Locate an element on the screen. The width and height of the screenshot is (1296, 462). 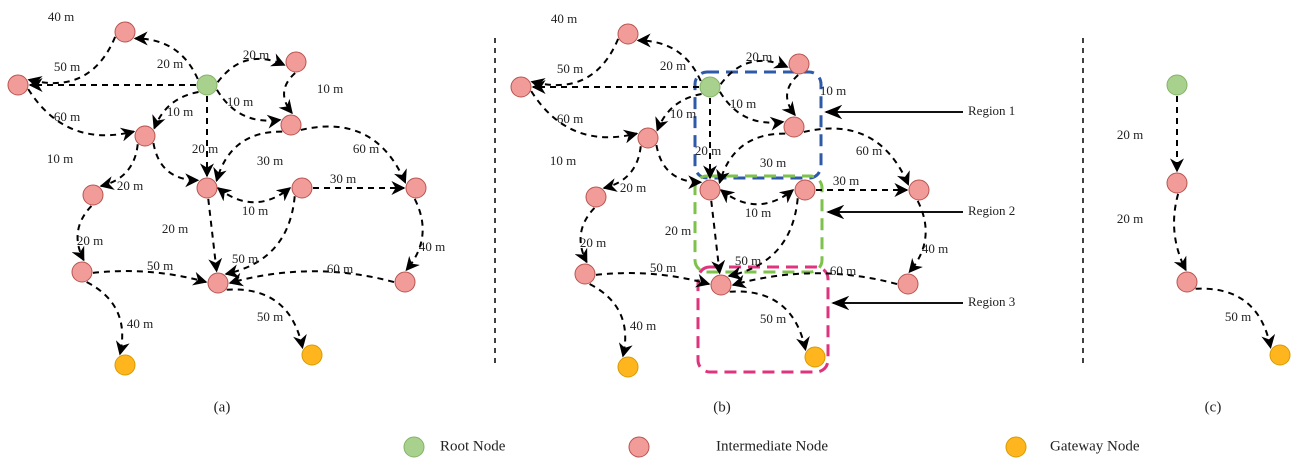
caption: (b) is located at coordinates (722, 407).